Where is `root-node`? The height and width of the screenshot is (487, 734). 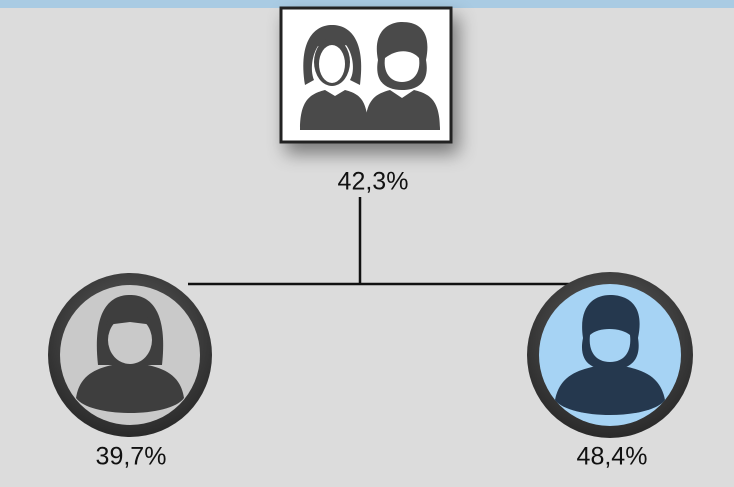 root-node is located at coordinates (366, 75).